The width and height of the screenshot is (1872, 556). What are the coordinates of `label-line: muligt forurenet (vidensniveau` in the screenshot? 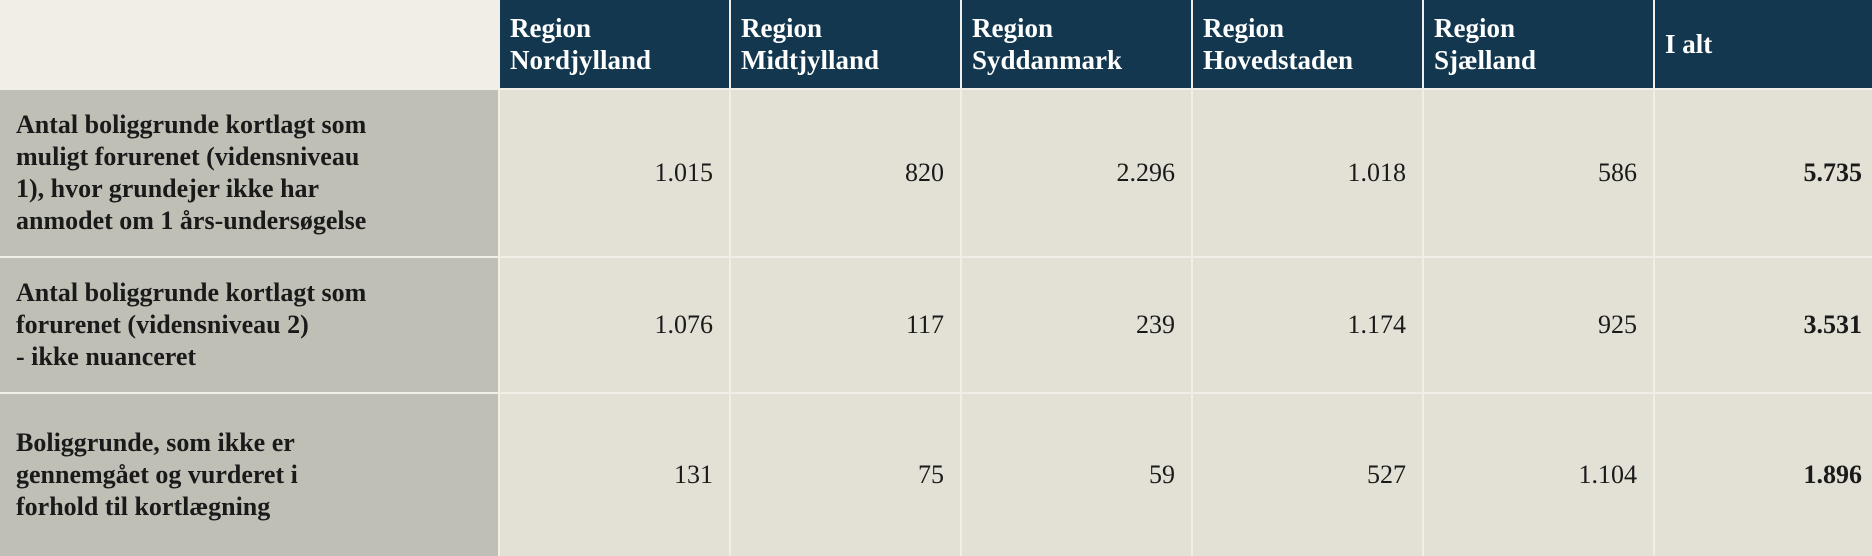 It's located at (188, 156).